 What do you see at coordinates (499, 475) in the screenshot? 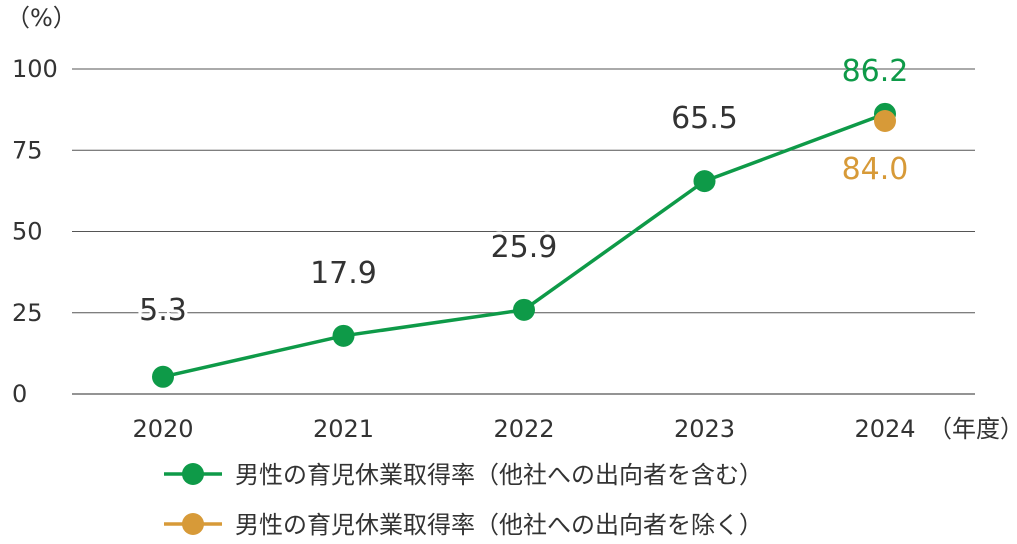
I see `legend-label: 男性の育児休業取得率（他社への出向者を含む）` at bounding box center [499, 475].